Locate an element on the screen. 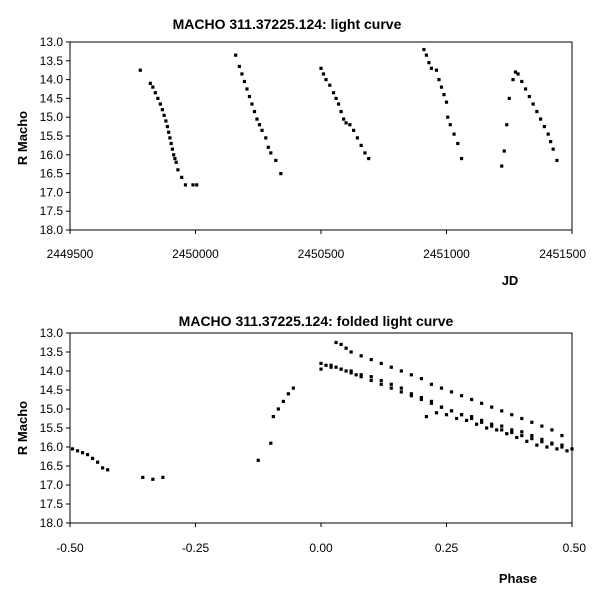  chart1-y-tick-label: 15.5 is located at coordinates (52, 136).